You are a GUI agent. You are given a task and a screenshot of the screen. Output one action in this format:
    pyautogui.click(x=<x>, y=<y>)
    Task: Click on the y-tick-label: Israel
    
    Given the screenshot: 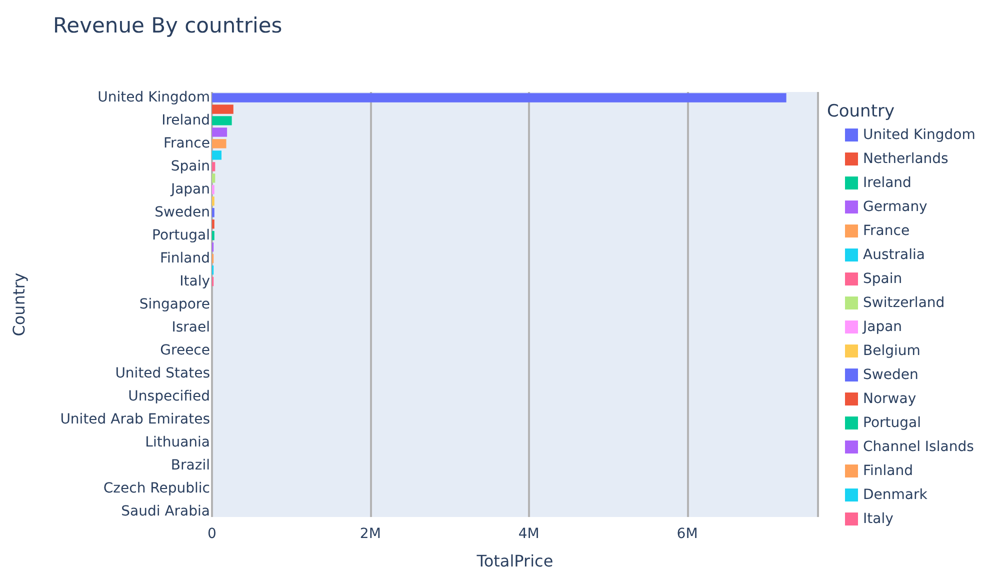 What is the action you would take?
    pyautogui.click(x=191, y=327)
    